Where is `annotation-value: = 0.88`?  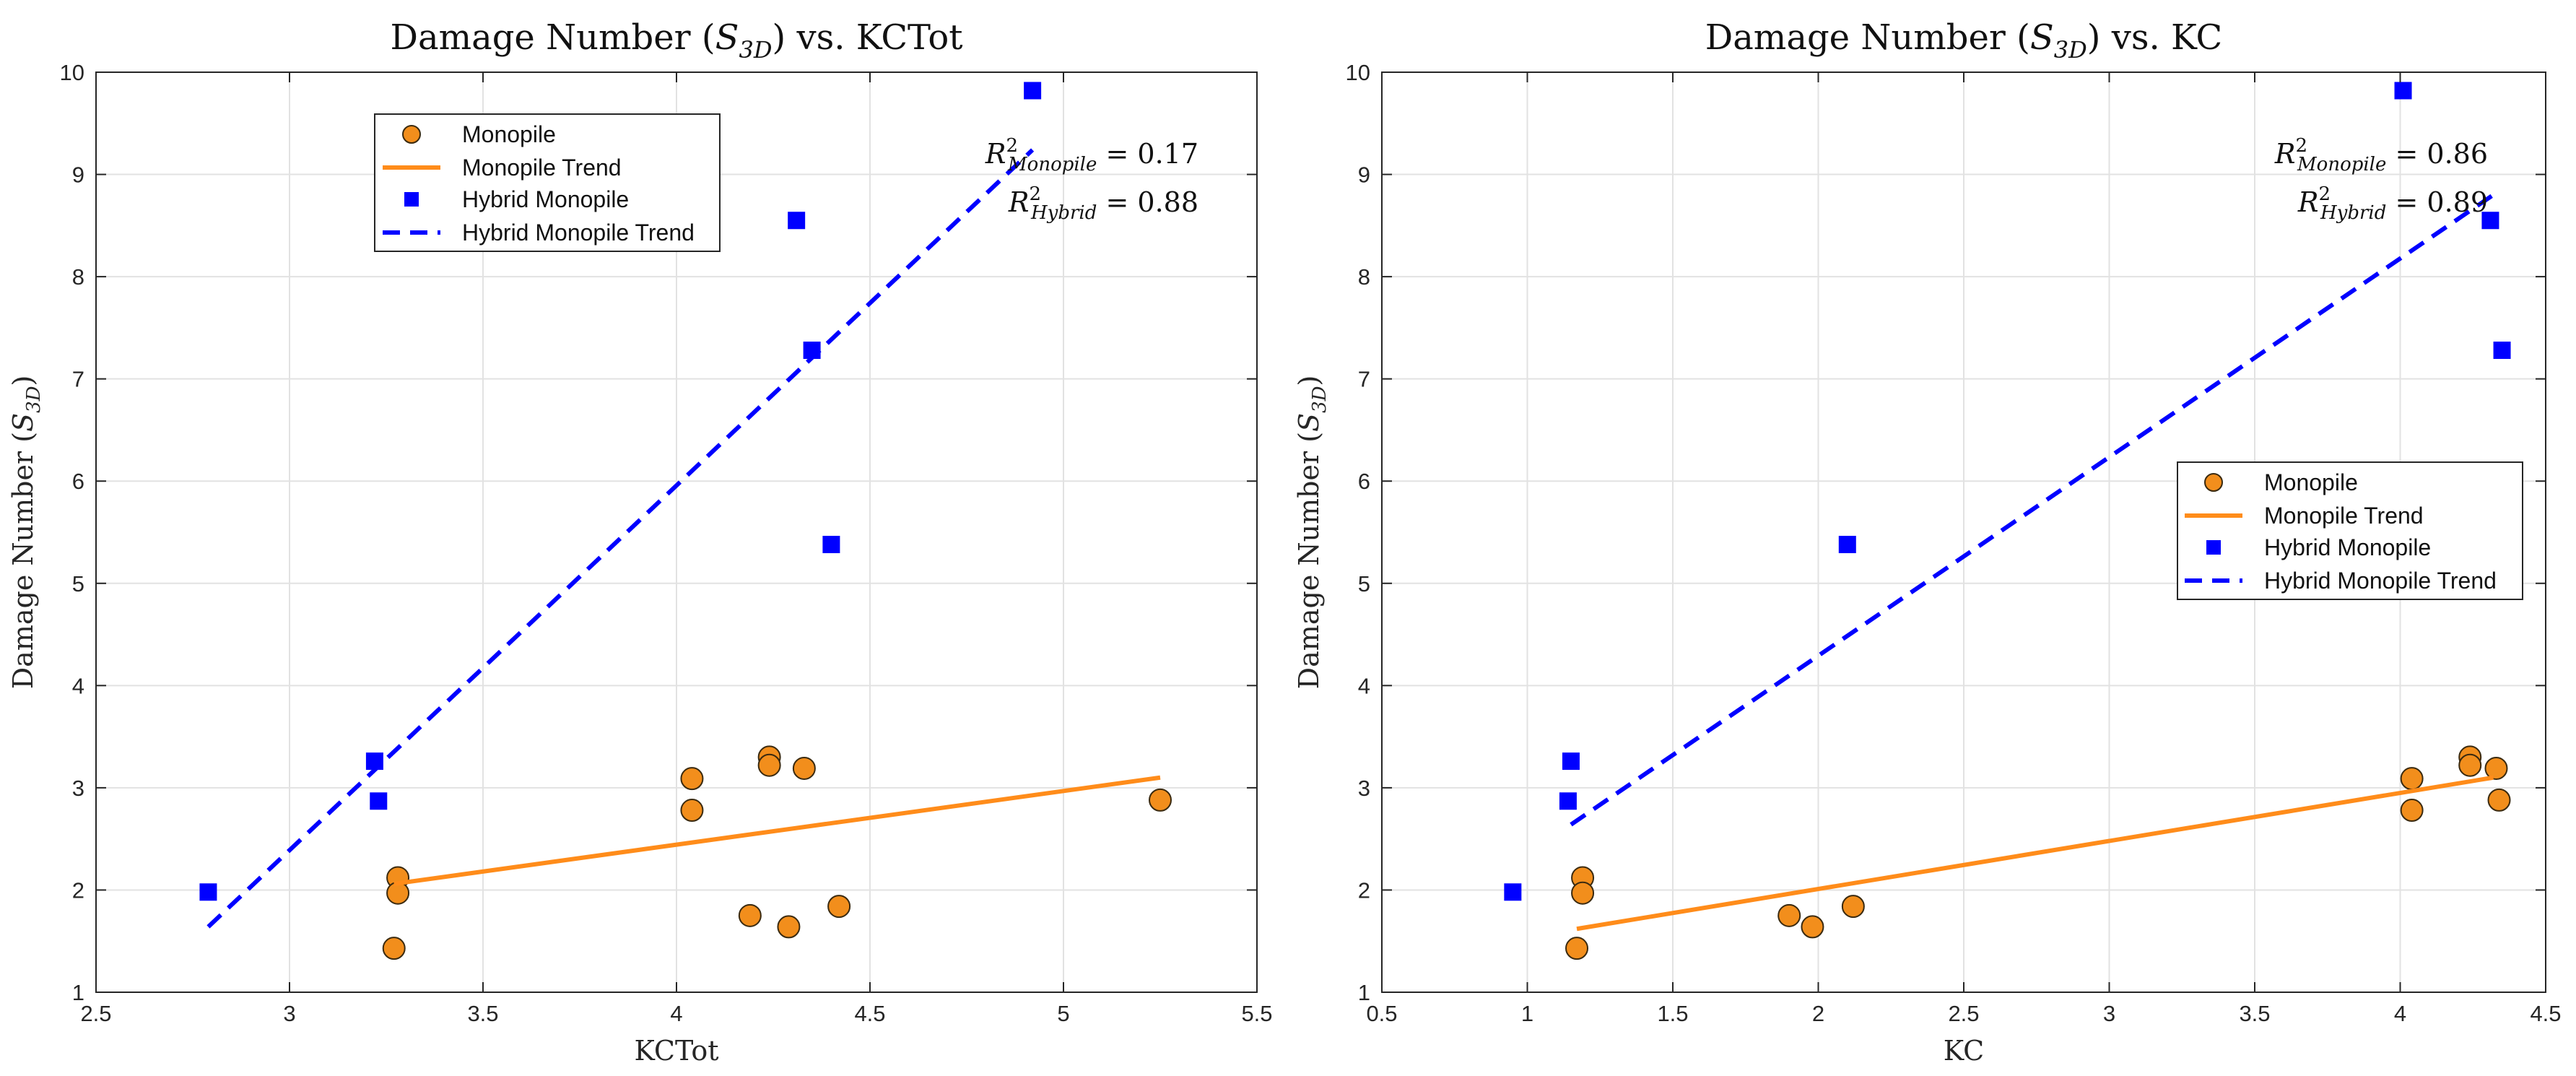 annotation-value: = 0.88 is located at coordinates (1147, 202).